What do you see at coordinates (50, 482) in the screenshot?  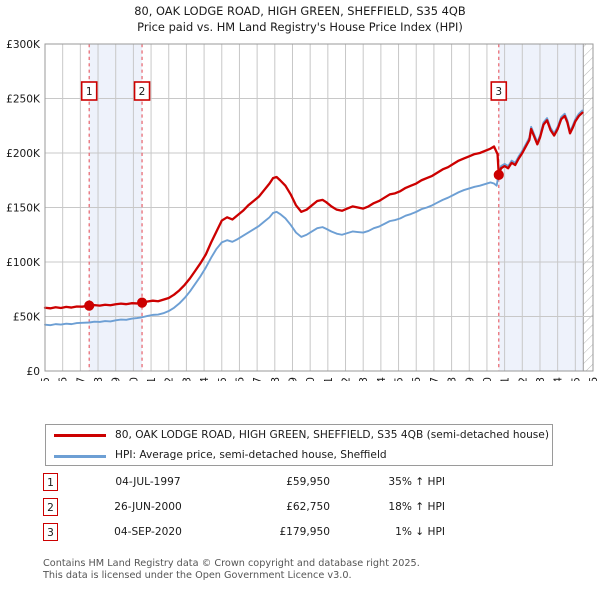 I see `status-badge: 1` at bounding box center [50, 482].